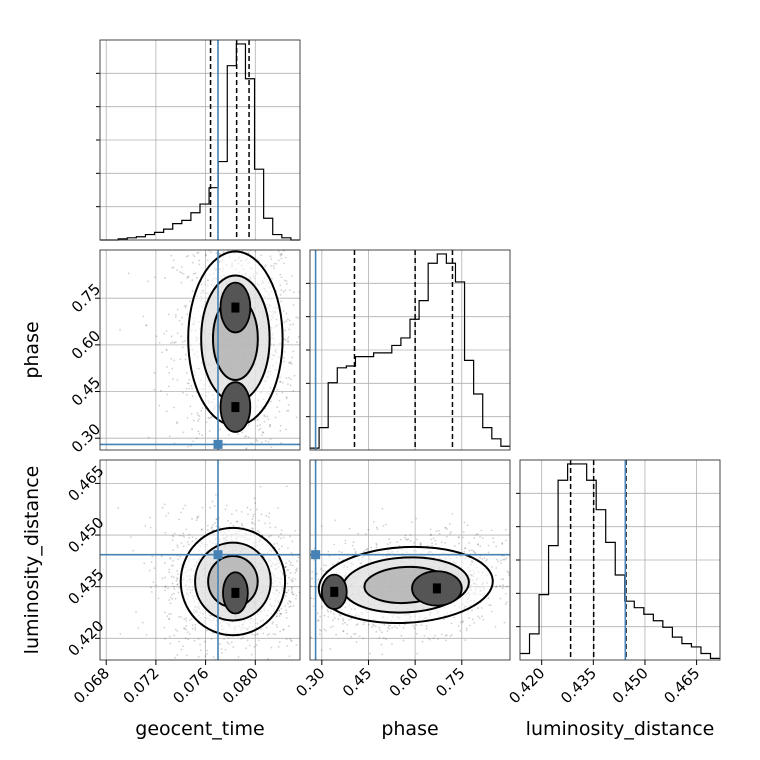  What do you see at coordinates (469, 581) in the screenshot?
I see `density-phase-vs-luminosity_distance` at bounding box center [469, 581].